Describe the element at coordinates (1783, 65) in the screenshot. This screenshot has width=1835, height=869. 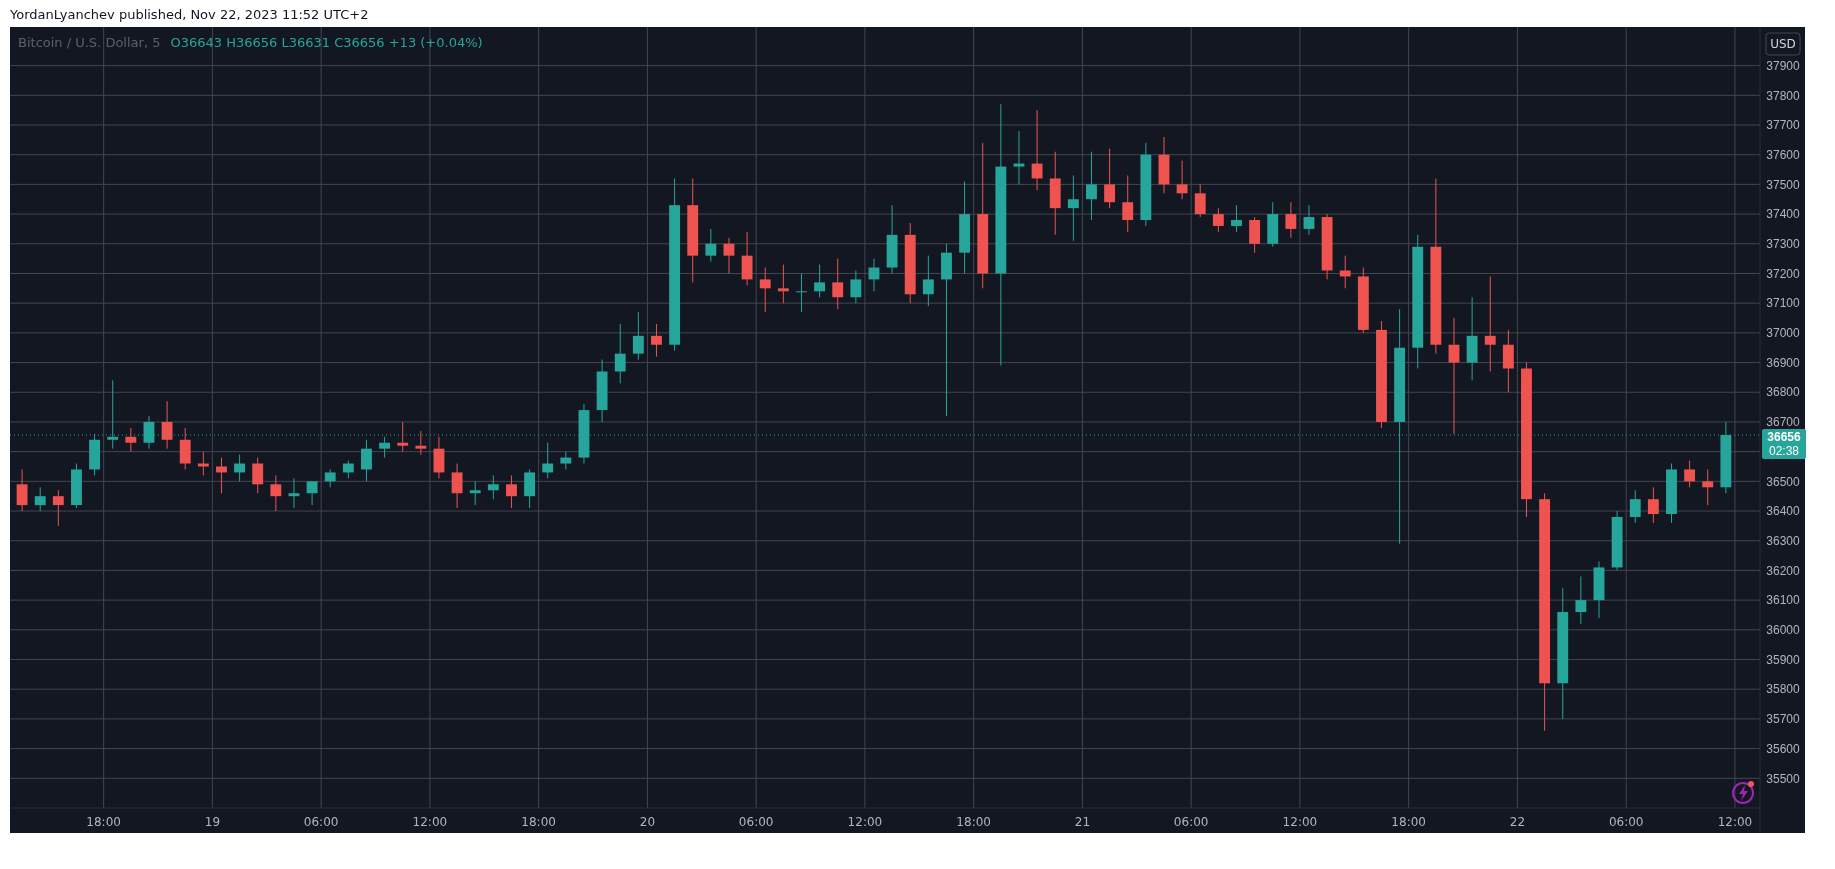
I see `y-tick-label: 37900` at that location.